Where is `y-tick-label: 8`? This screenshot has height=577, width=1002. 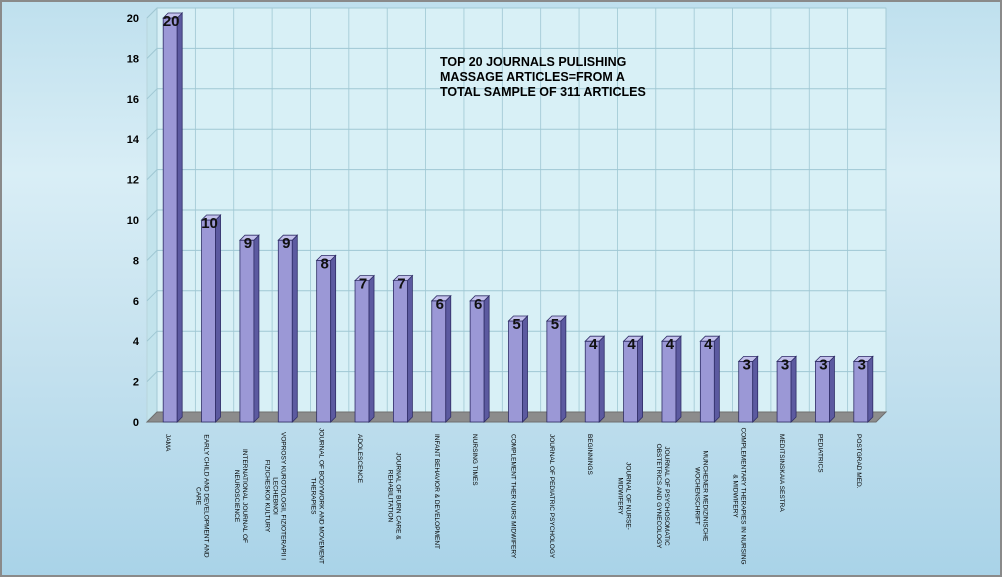
y-tick-label: 8 is located at coordinates (136, 261).